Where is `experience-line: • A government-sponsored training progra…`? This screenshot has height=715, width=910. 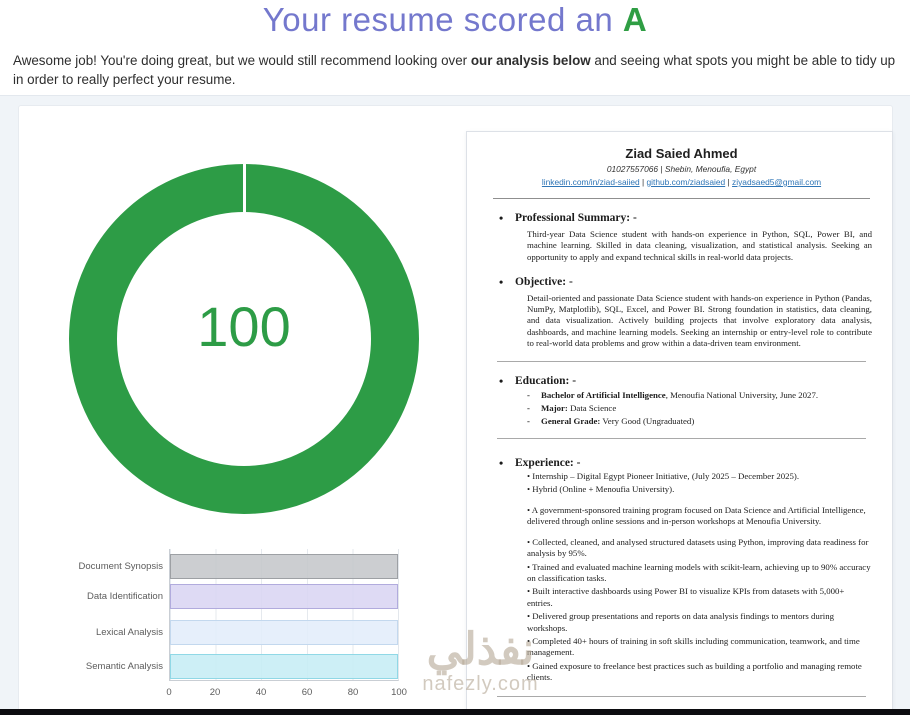
experience-line: • A government-sponsored training progra… is located at coordinates (696, 515).